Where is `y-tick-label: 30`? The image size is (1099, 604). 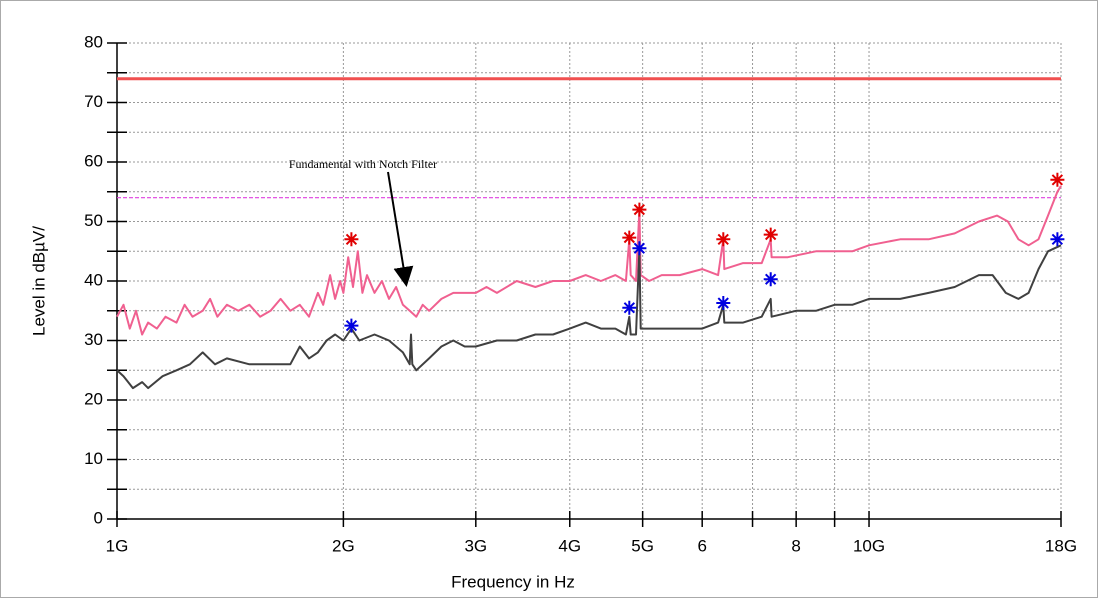 y-tick-label: 30 is located at coordinates (93, 339).